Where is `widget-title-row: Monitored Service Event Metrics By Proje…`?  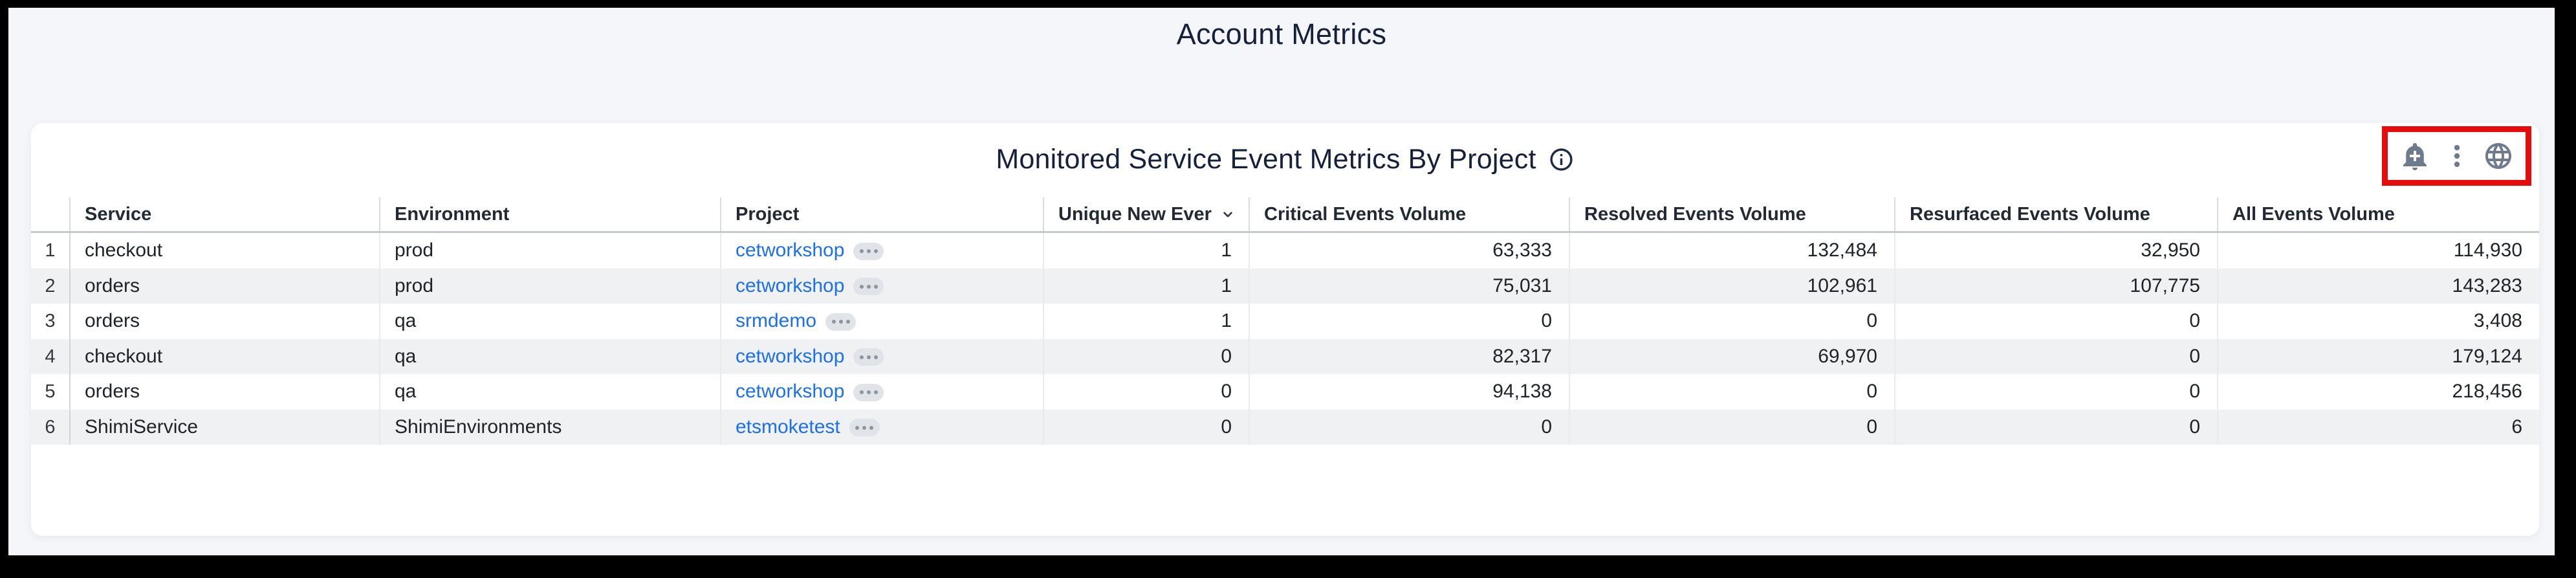 widget-title-row: Monitored Service Event Metrics By Proje… is located at coordinates (1285, 159).